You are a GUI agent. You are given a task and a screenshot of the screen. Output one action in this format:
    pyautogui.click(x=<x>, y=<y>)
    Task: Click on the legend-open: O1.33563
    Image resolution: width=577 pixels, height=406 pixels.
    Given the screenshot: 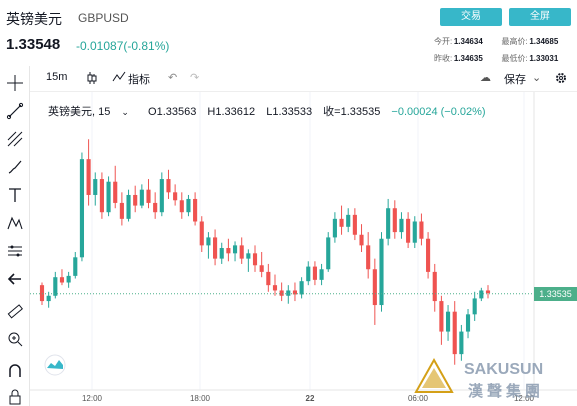 What is the action you would take?
    pyautogui.click(x=172, y=112)
    